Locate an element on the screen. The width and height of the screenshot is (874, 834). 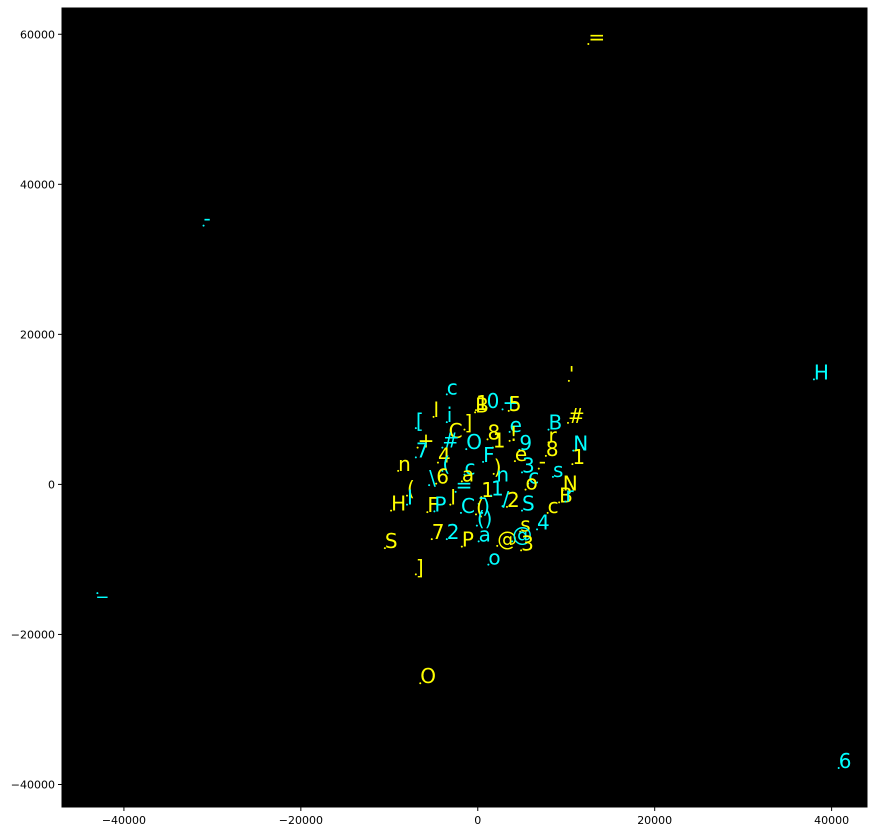
data-point-label: i is located at coordinates (450, 415).